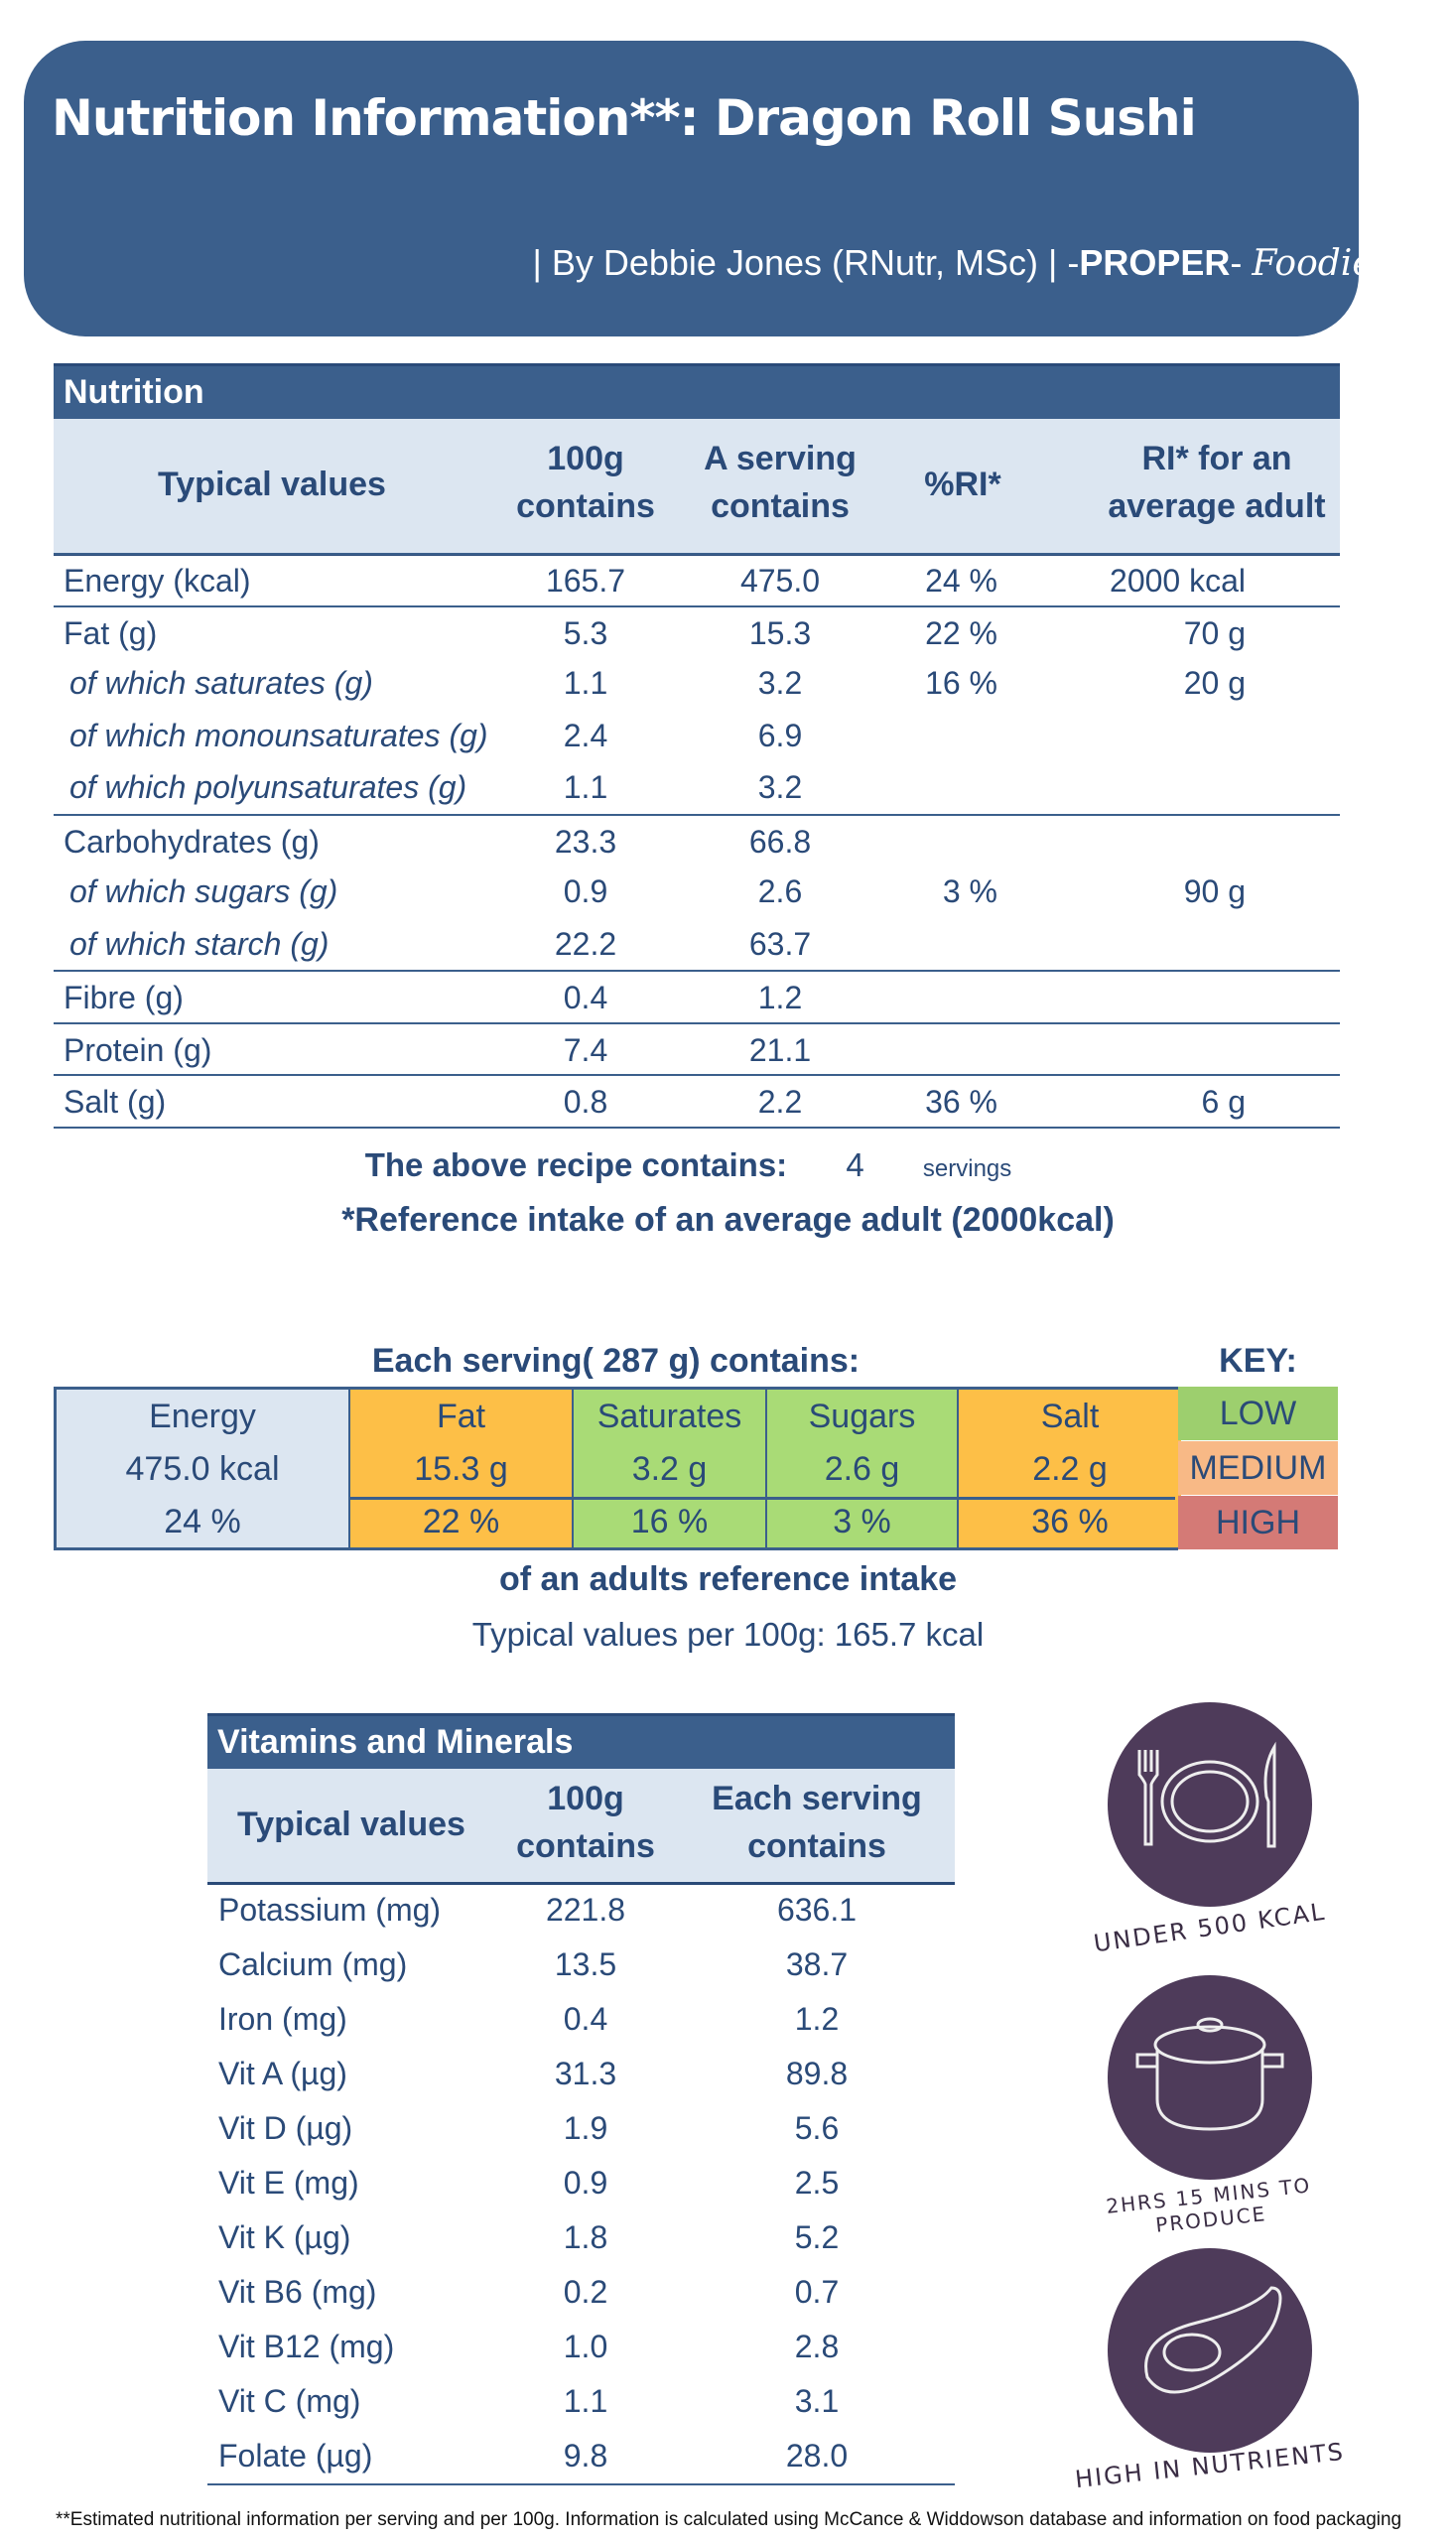 This screenshot has width=1456, height=2541. I want to click on row-label: Vit B12 (mg), so click(306, 2346).